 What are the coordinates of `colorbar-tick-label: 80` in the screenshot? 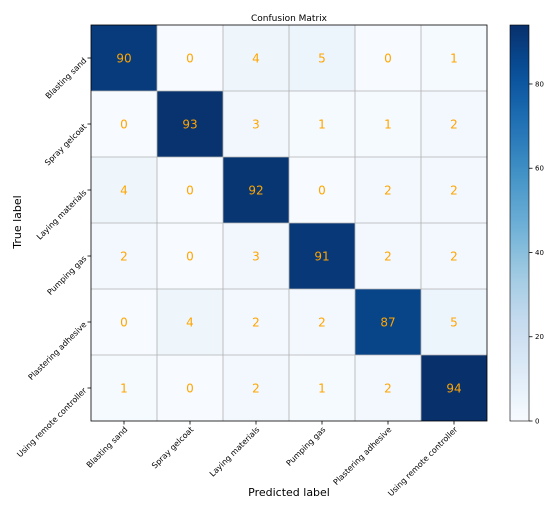 It's located at (539, 84).